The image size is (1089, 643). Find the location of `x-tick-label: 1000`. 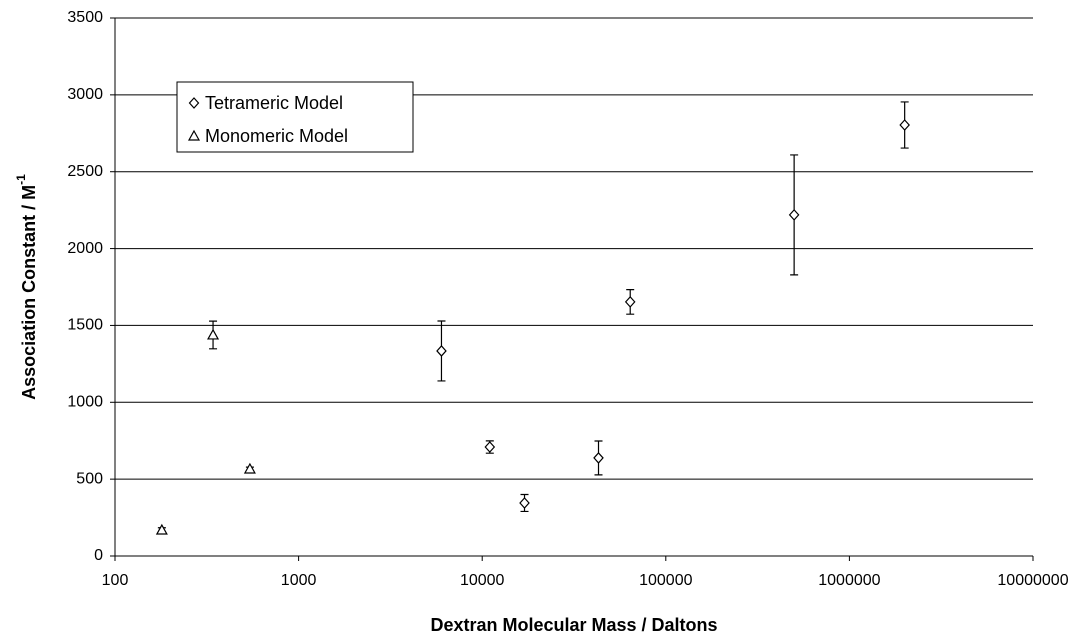

x-tick-label: 1000 is located at coordinates (299, 580).